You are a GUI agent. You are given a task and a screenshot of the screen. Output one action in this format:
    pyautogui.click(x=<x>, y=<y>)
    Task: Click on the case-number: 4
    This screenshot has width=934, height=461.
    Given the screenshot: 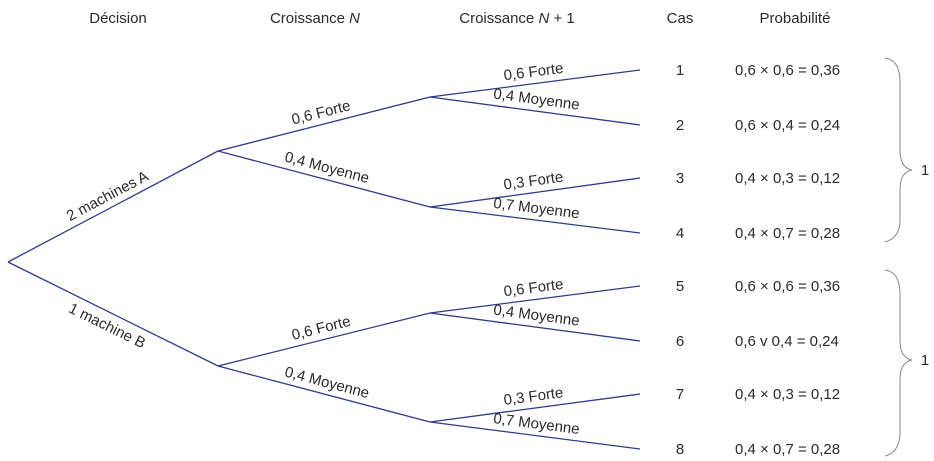 What is the action you would take?
    pyautogui.click(x=680, y=233)
    